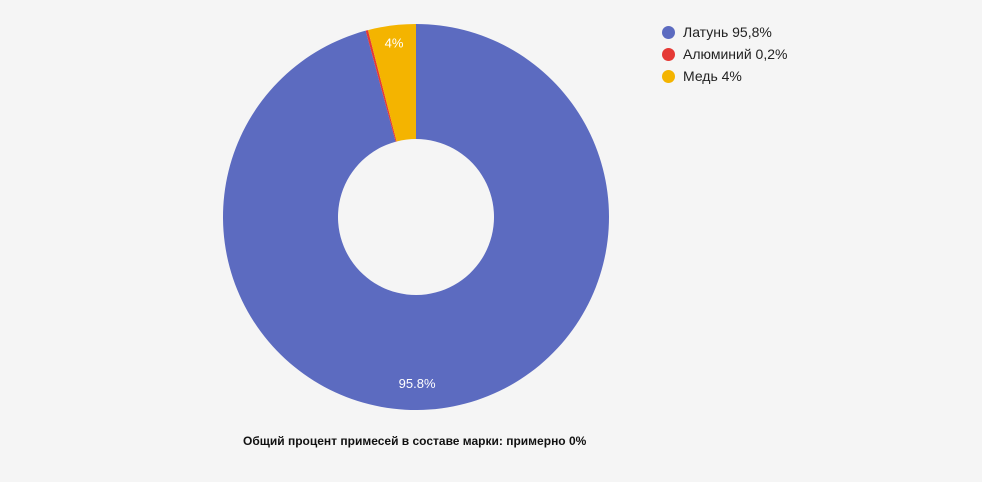 Image resolution: width=982 pixels, height=482 pixels. Describe the element at coordinates (394, 42) in the screenshot. I see `slice-label: 4%` at that location.